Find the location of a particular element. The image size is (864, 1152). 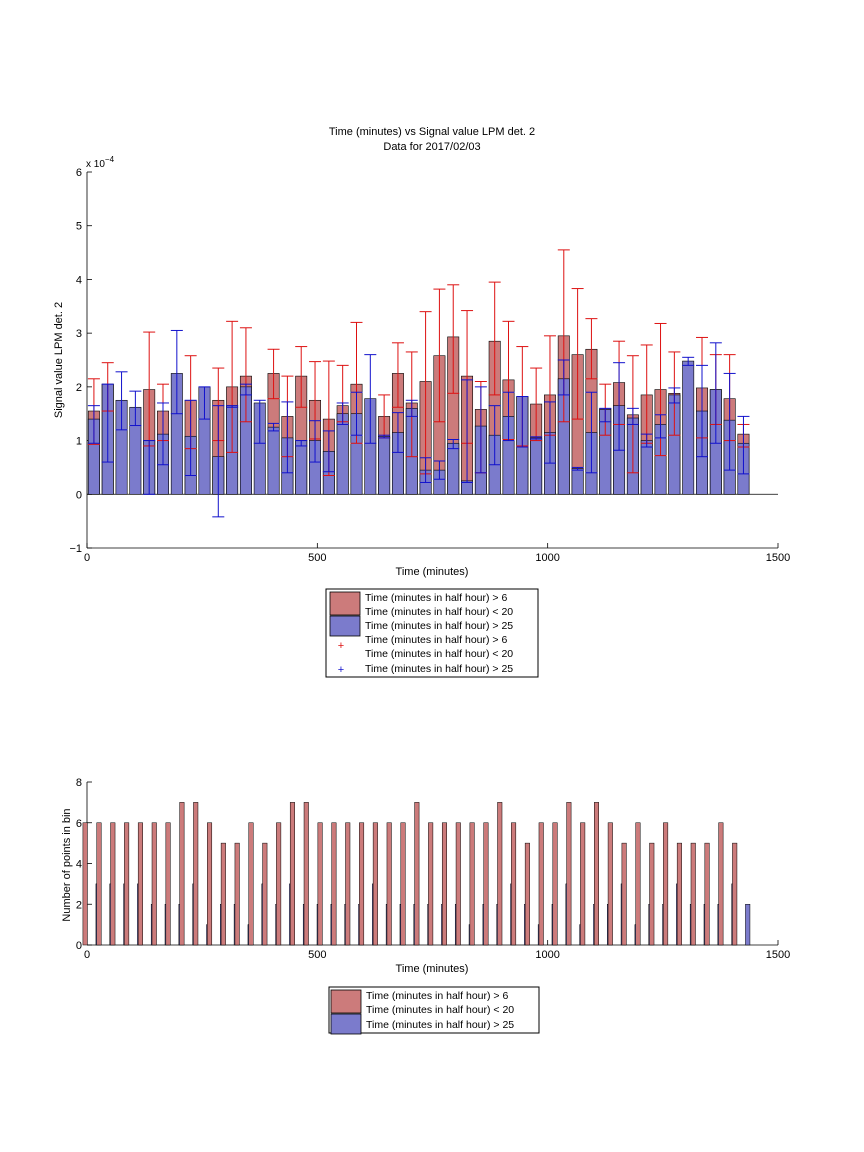

legend-marker-blue-err: + is located at coordinates (341, 670).